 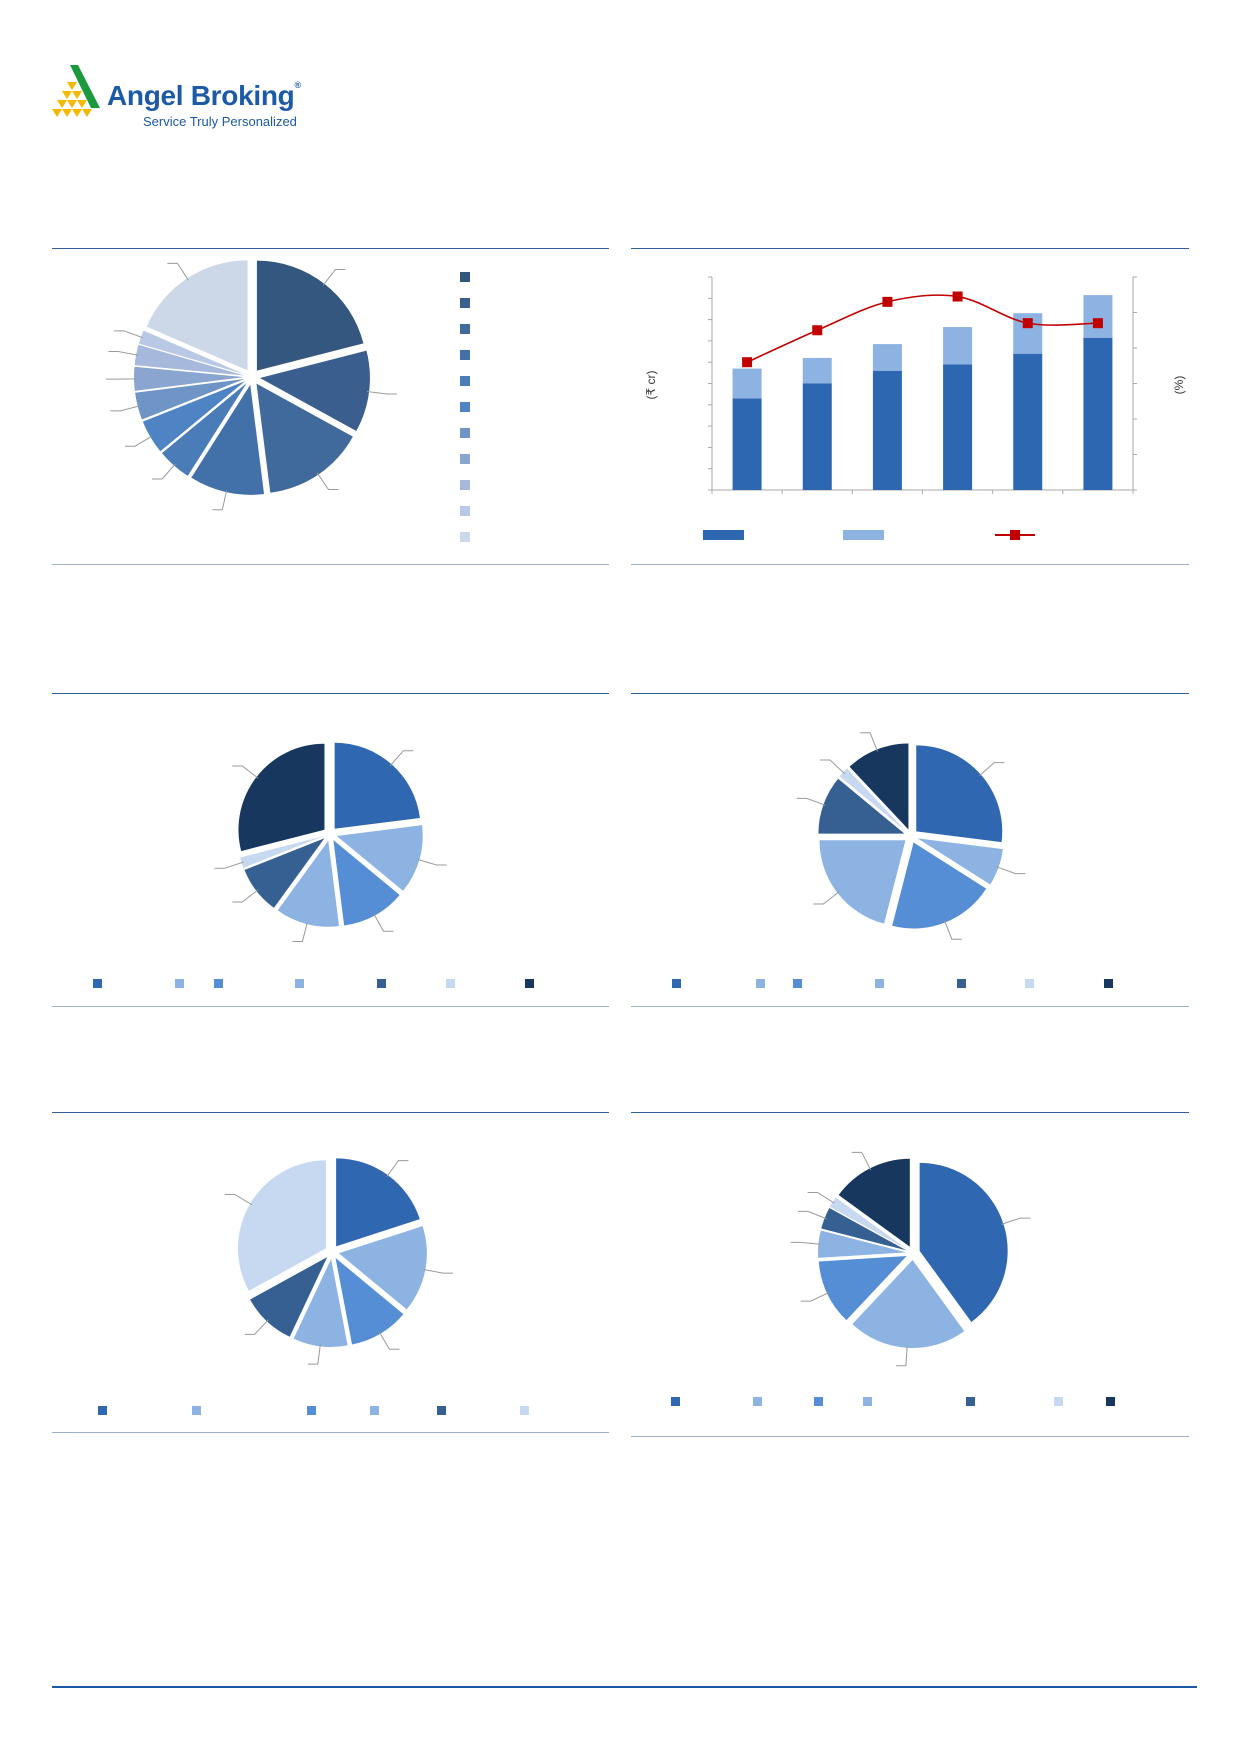 What do you see at coordinates (220, 121) in the screenshot?
I see `logo-tagline: Service Truly Personalized` at bounding box center [220, 121].